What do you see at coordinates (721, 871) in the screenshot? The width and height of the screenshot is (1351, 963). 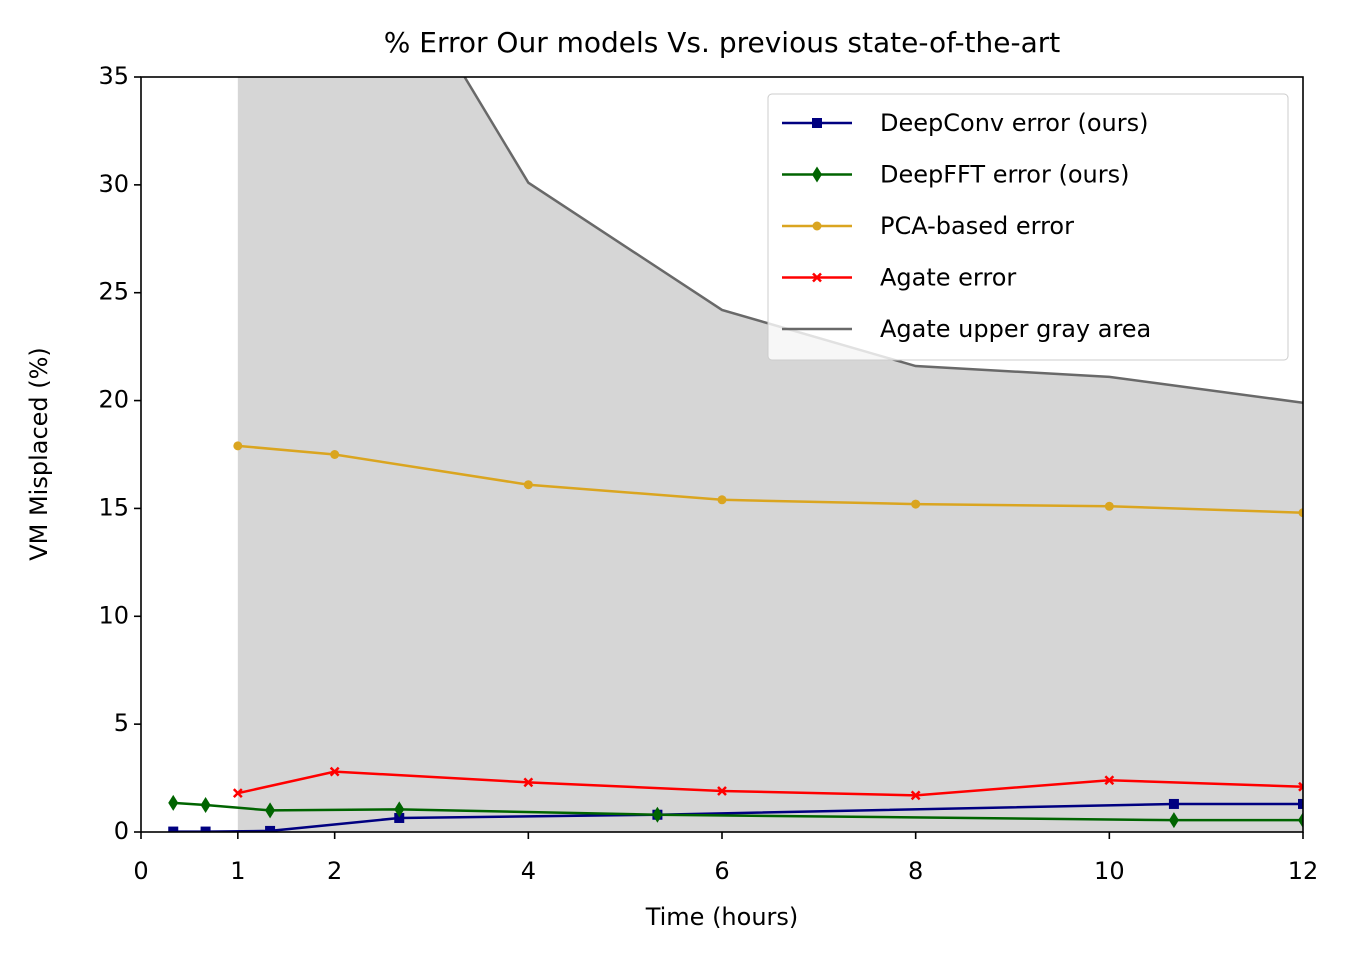 I see `x-tick-label: 6` at bounding box center [721, 871].